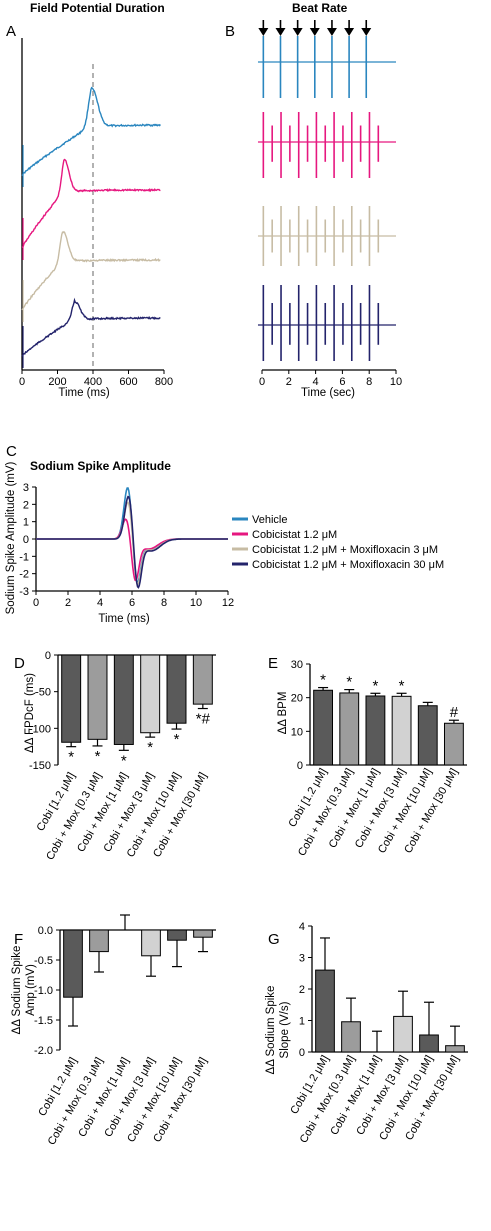  Describe the element at coordinates (274, 939) in the screenshot. I see `panel-letter-g: G` at that location.